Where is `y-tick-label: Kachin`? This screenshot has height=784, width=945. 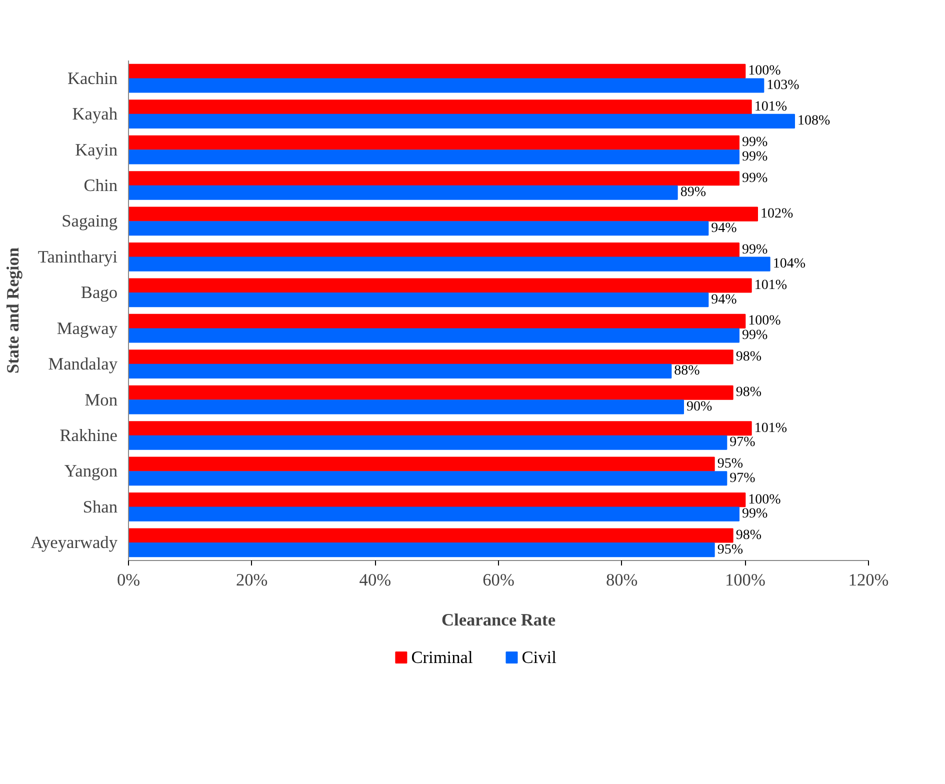 y-tick-label: Kachin is located at coordinates (92, 78).